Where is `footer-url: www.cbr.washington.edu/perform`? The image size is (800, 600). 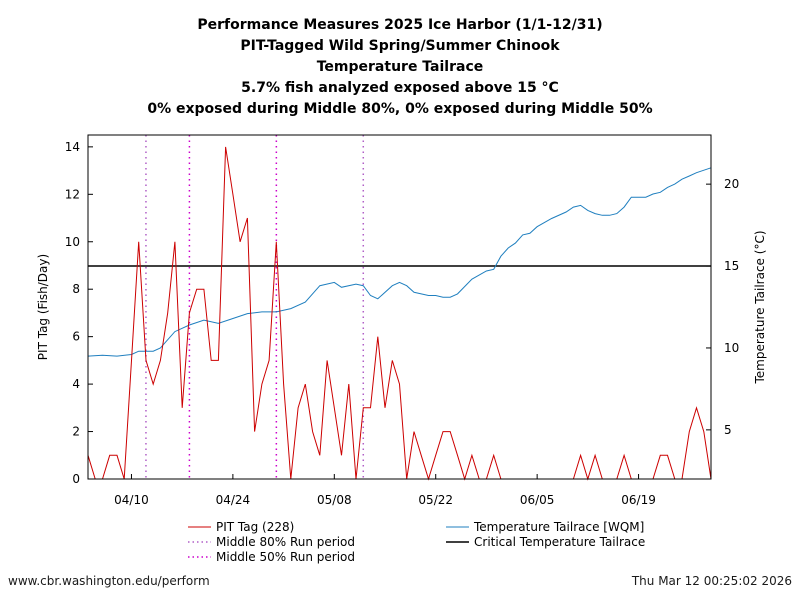
footer-url: www.cbr.washington.edu/perform is located at coordinates (109, 581).